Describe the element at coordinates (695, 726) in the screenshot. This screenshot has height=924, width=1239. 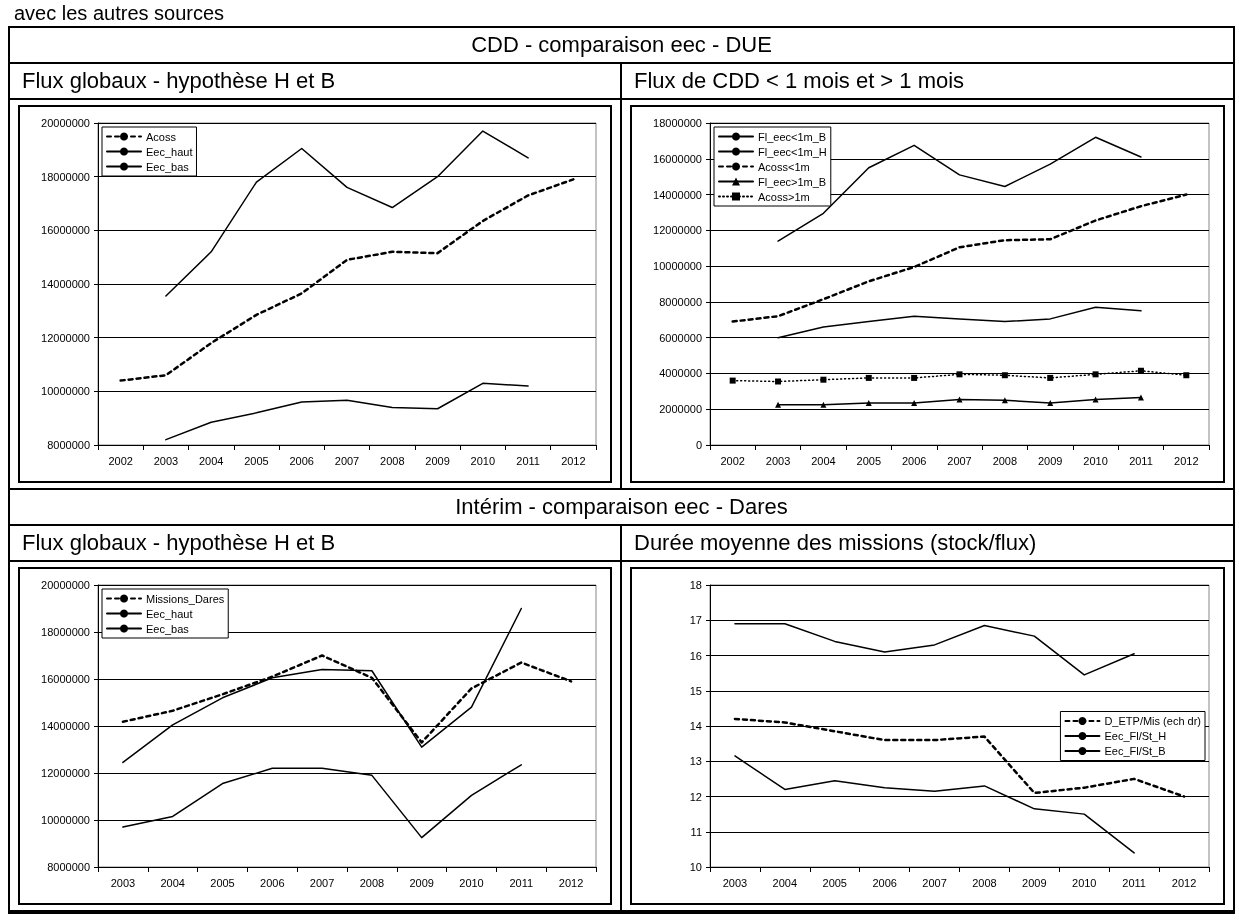
I see `y-tick-label: 14` at that location.